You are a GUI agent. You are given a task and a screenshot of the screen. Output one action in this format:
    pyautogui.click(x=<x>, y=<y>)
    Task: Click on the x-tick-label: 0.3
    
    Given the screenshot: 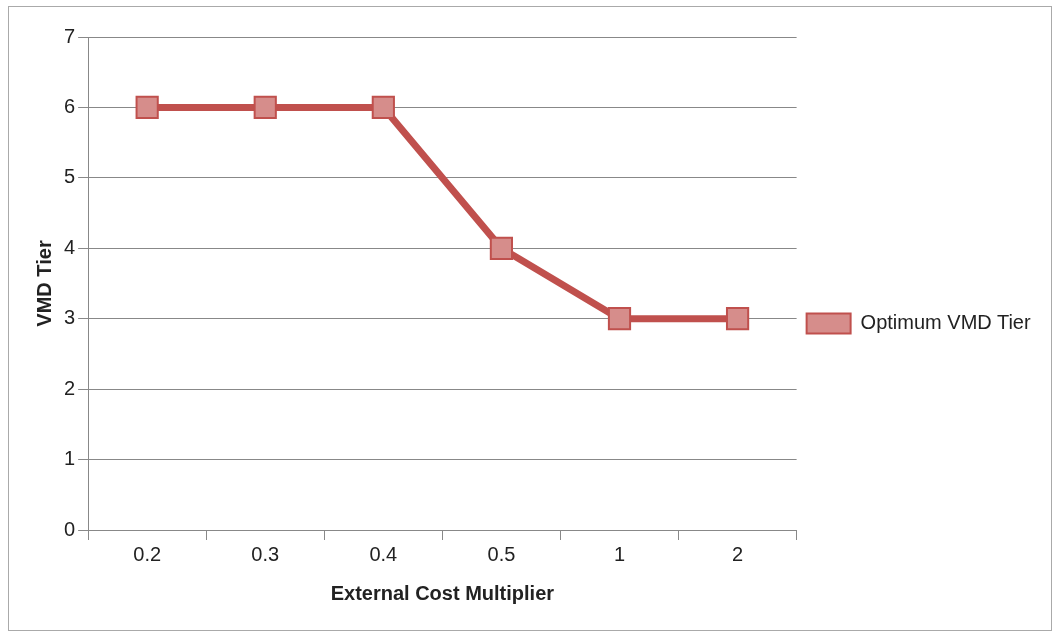 What is the action you would take?
    pyautogui.click(x=265, y=553)
    